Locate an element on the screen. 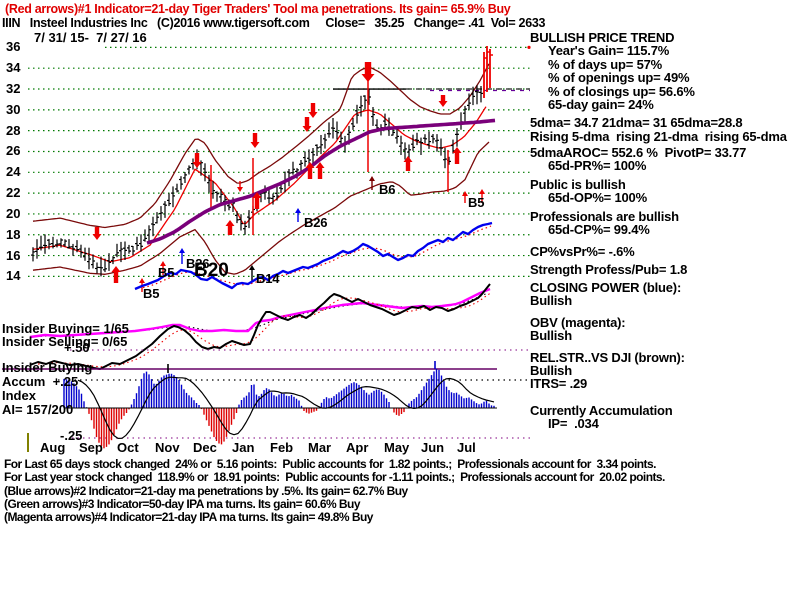 Image resolution: width=800 pixels, height=600 pixels. closing-power-line is located at coordinates (313, 256).